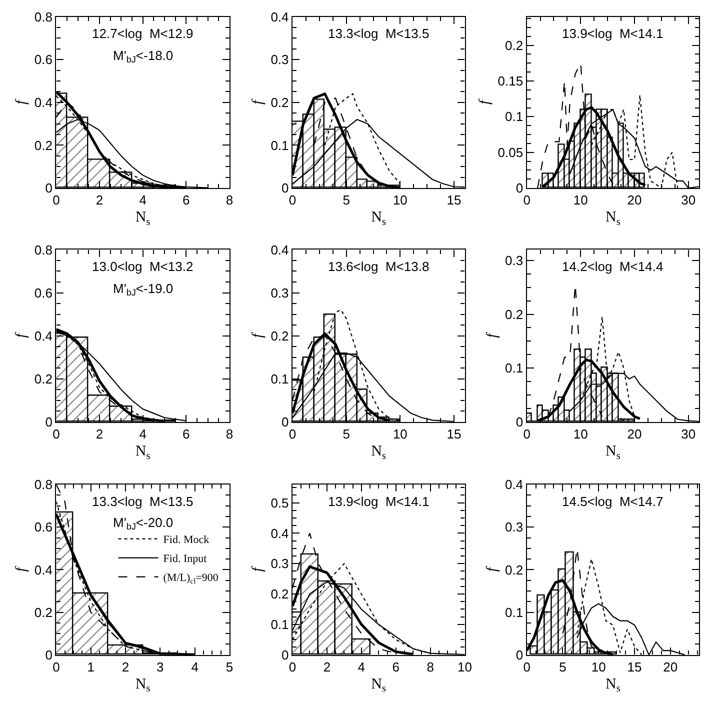 The image size is (714, 701). Describe the element at coordinates (185, 559) in the screenshot. I see `legend-label: Fid. Input` at that location.